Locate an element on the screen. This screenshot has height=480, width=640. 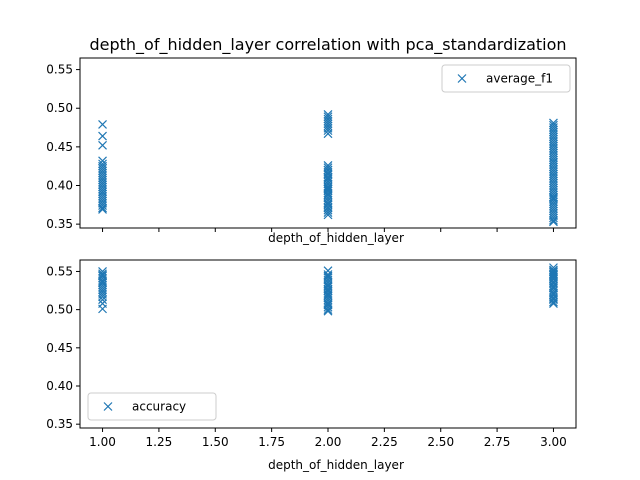
x-tick-label: 2.75 is located at coordinates (497, 442).